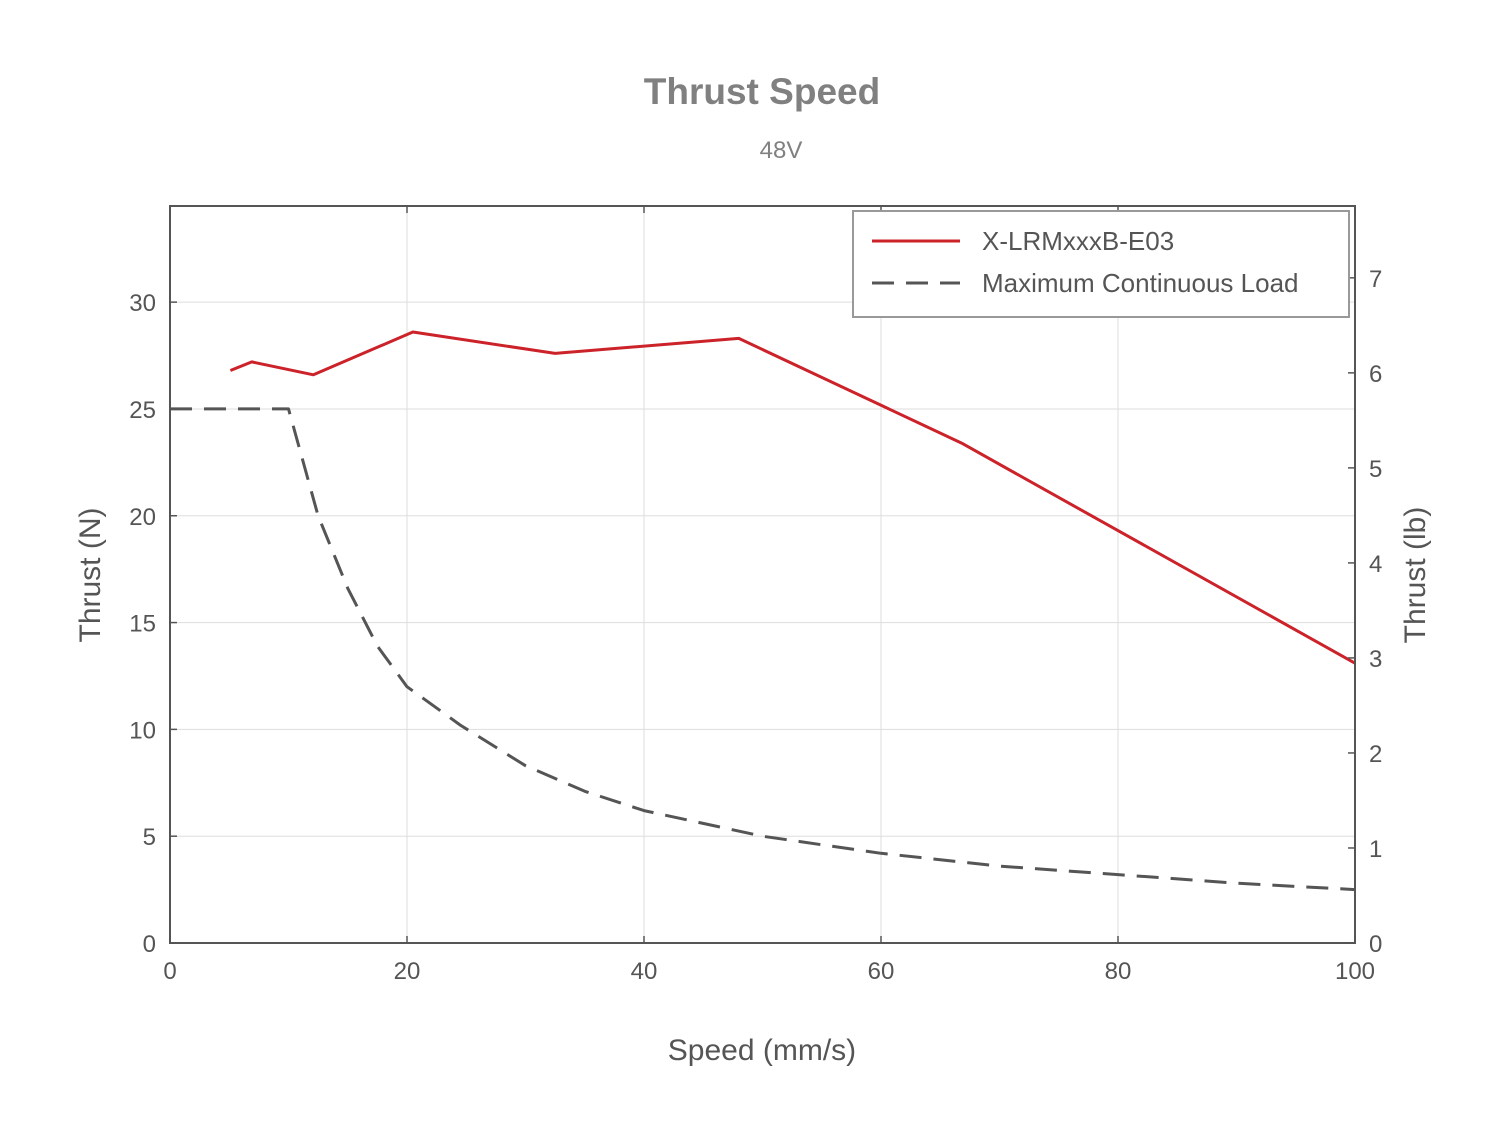  I want to click on y2-tick-label: 3, so click(1375, 659).